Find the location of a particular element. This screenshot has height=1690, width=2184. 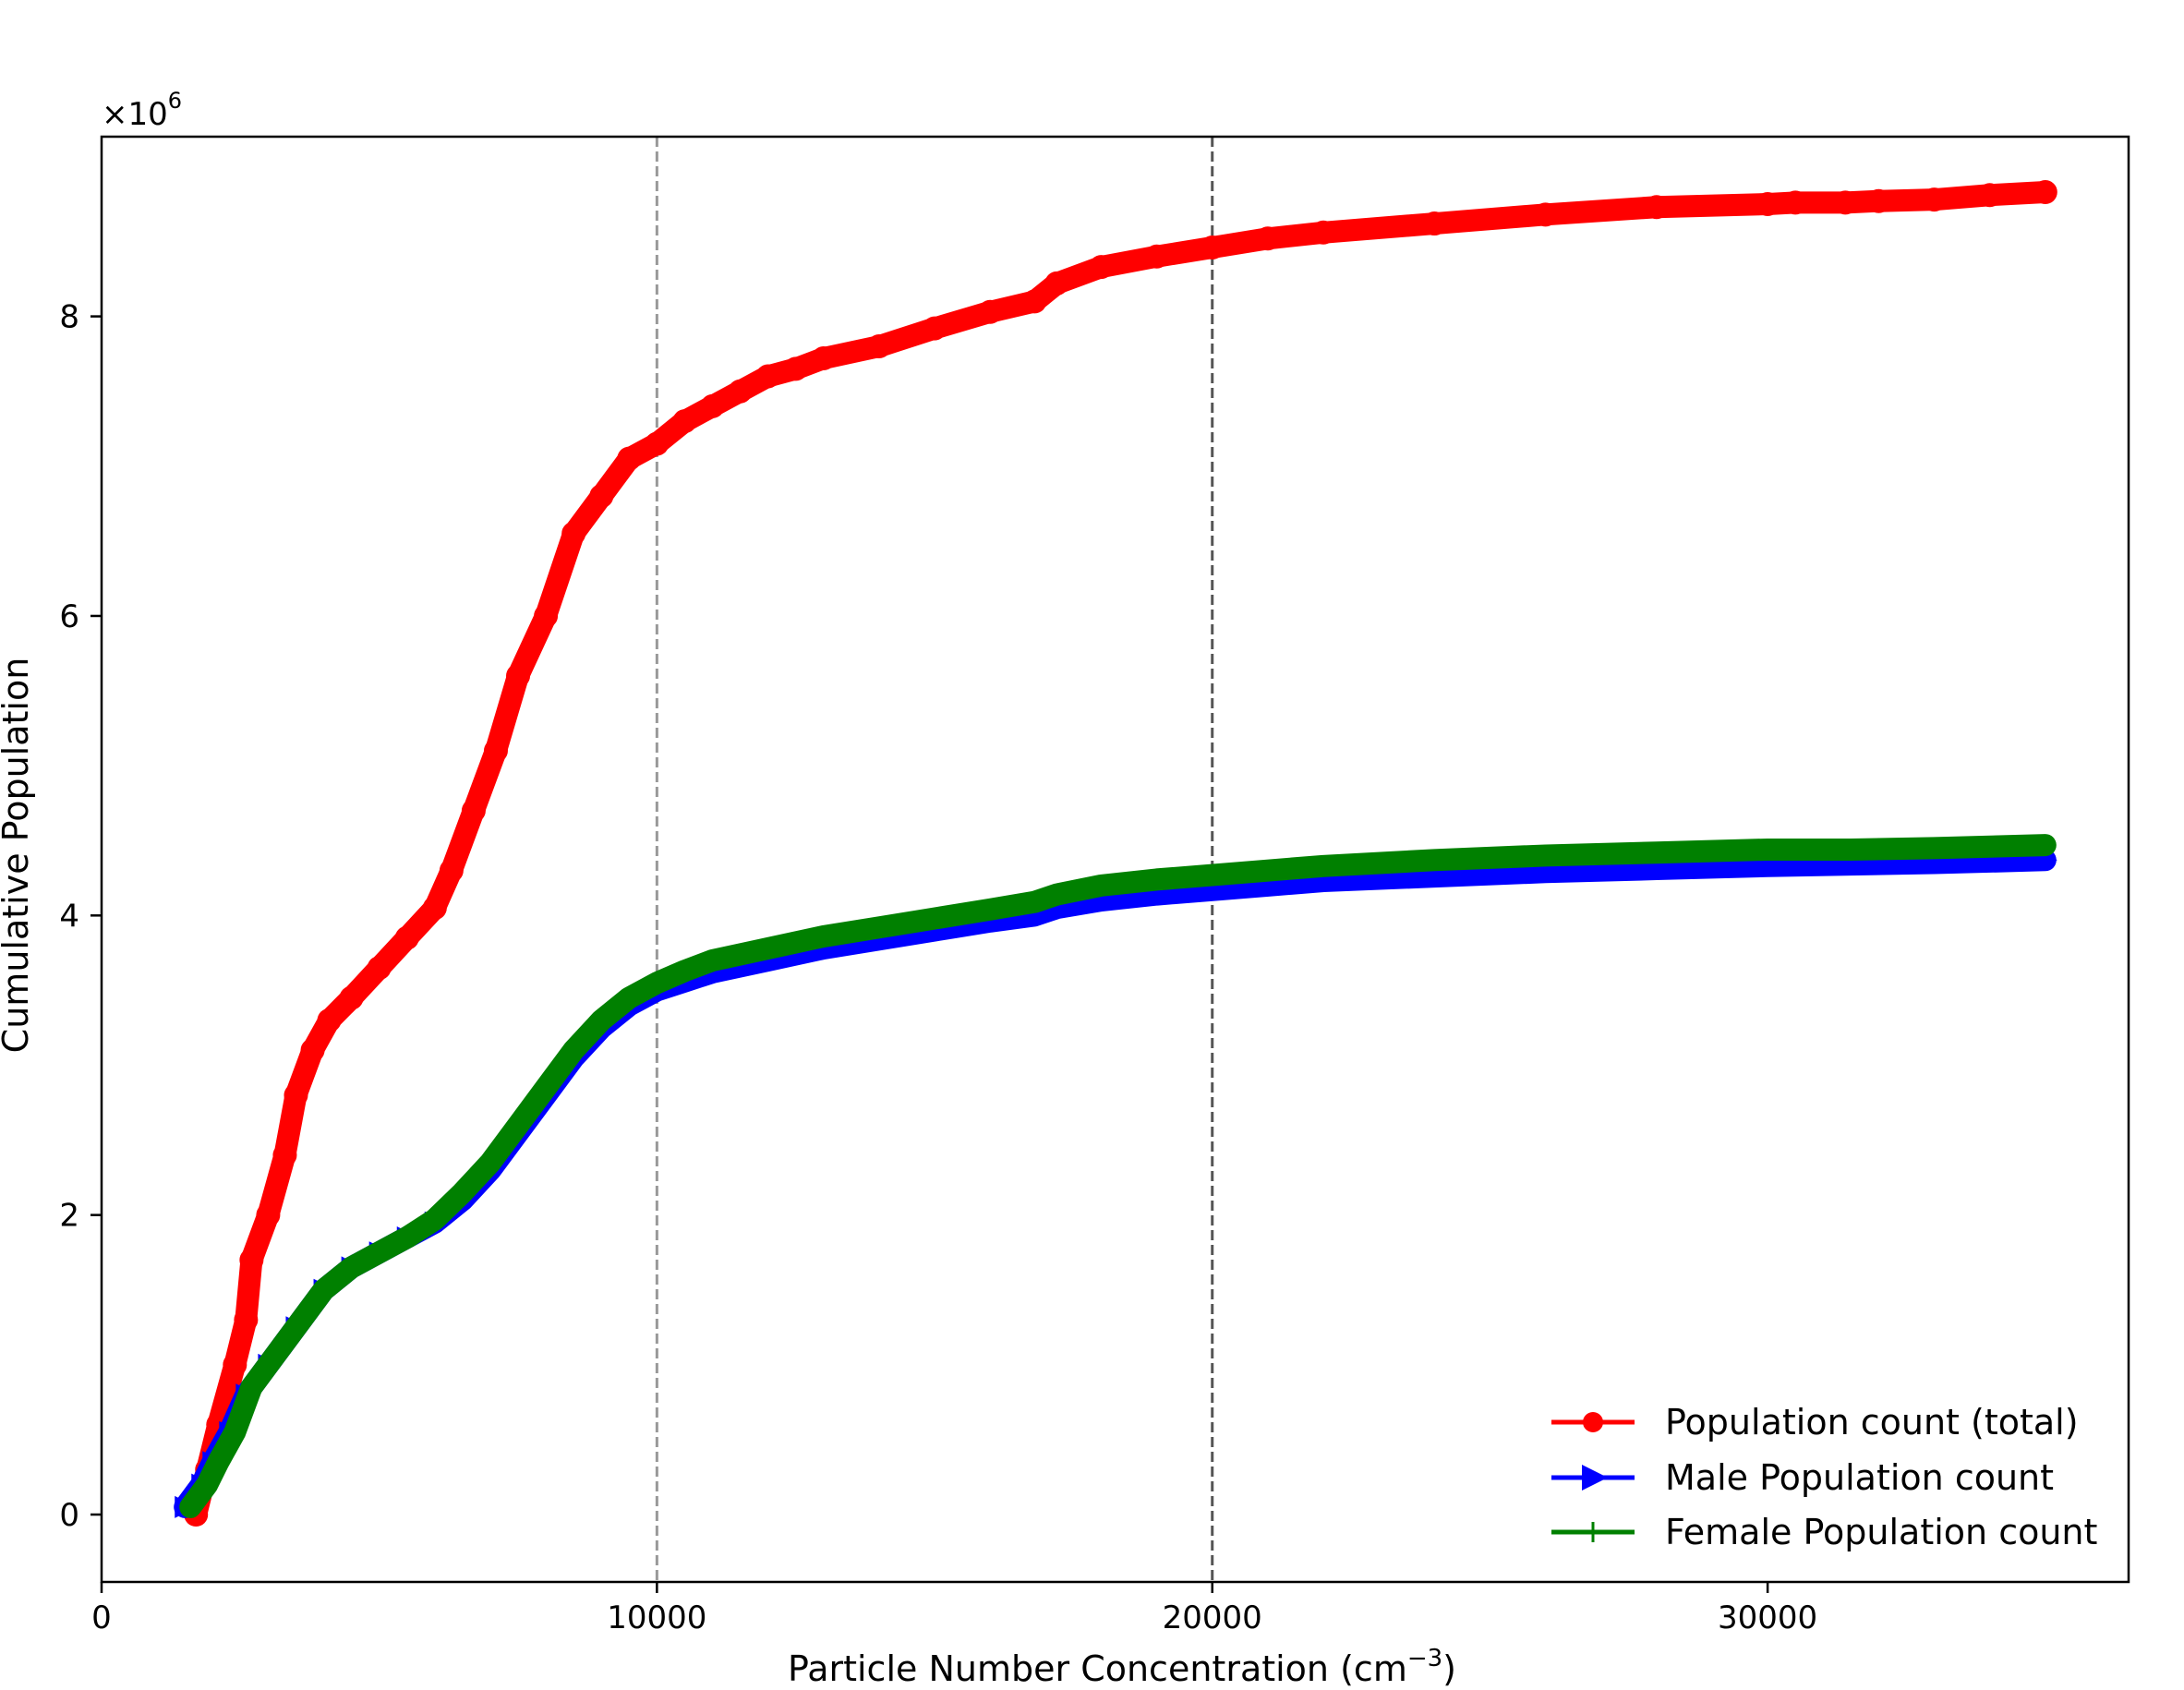

legend-item-female: Female Population count is located at coordinates (1824, 1532).